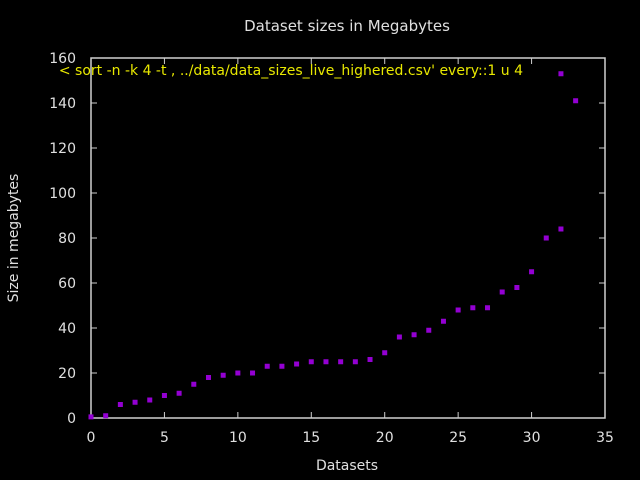 The width and height of the screenshot is (640, 480). I want to click on y-tick-label: 160, so click(62, 59).